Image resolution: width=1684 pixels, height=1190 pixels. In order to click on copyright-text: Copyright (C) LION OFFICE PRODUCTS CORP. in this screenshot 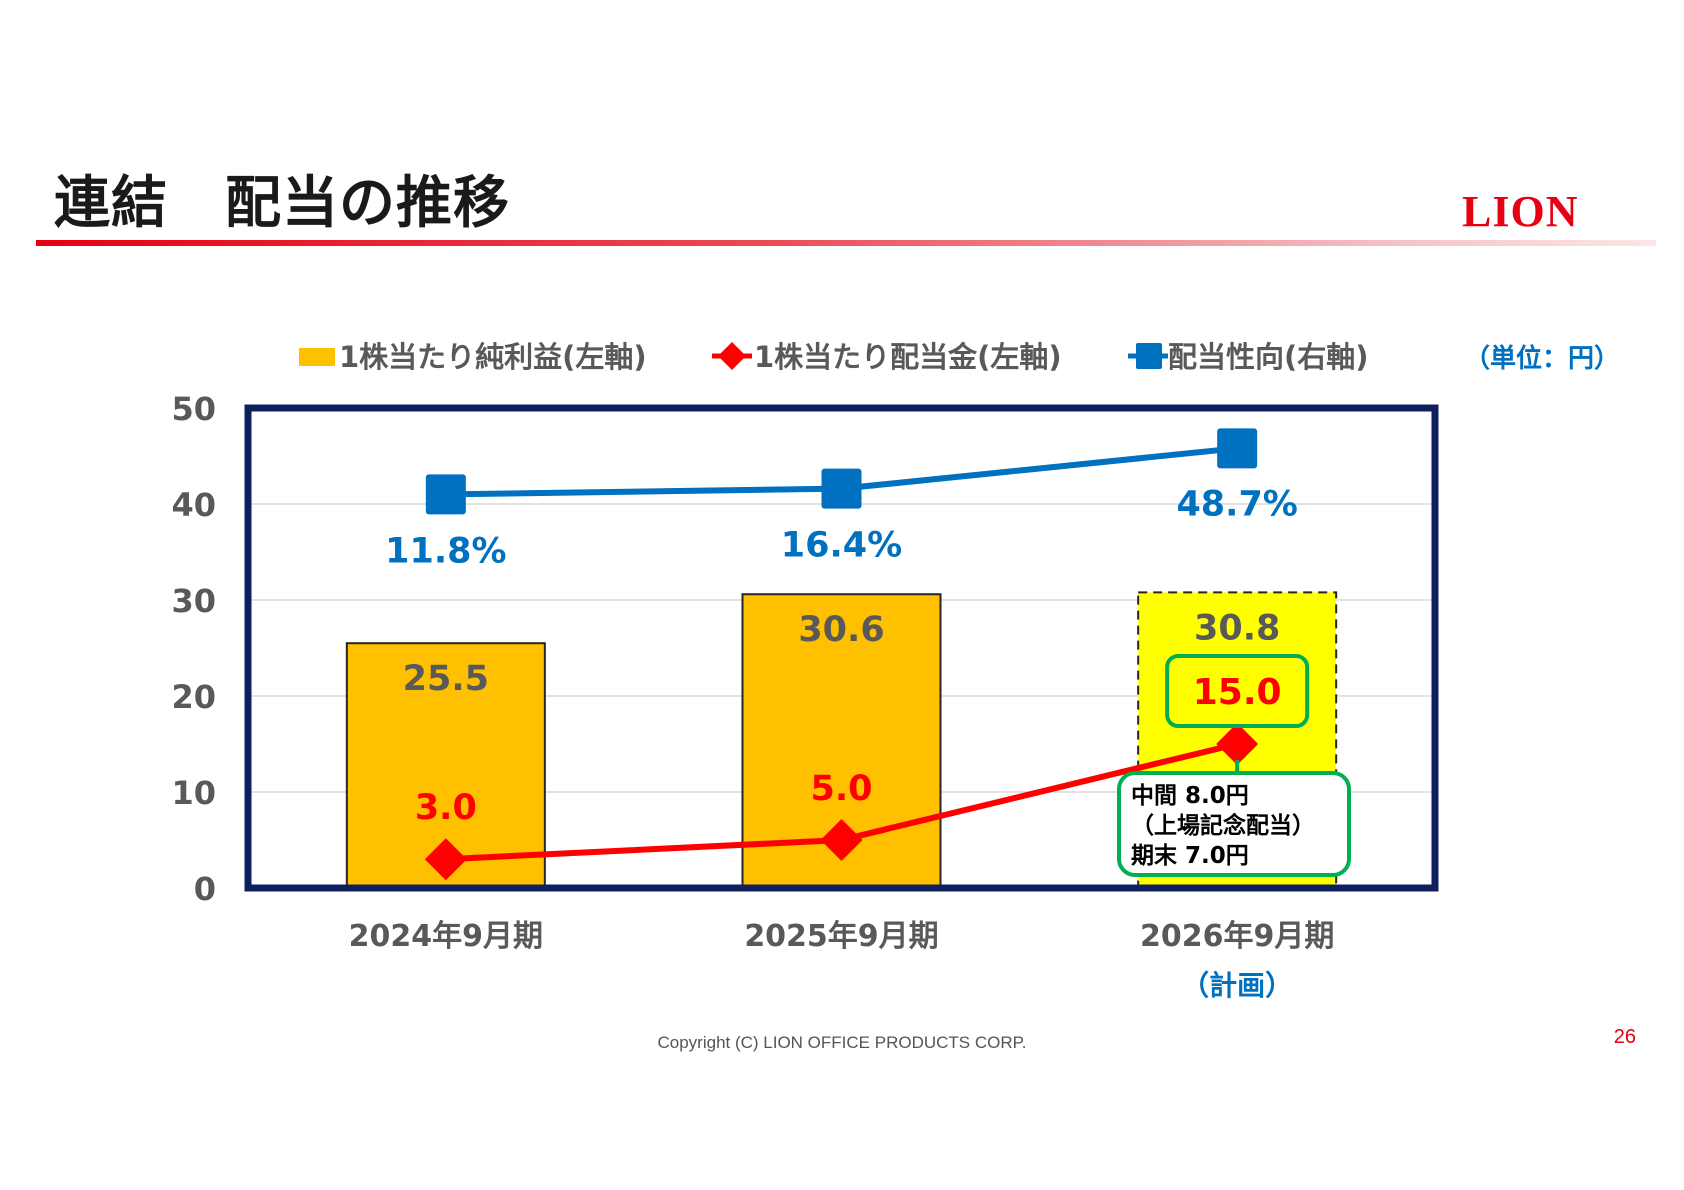, I will do `click(842, 1042)`.